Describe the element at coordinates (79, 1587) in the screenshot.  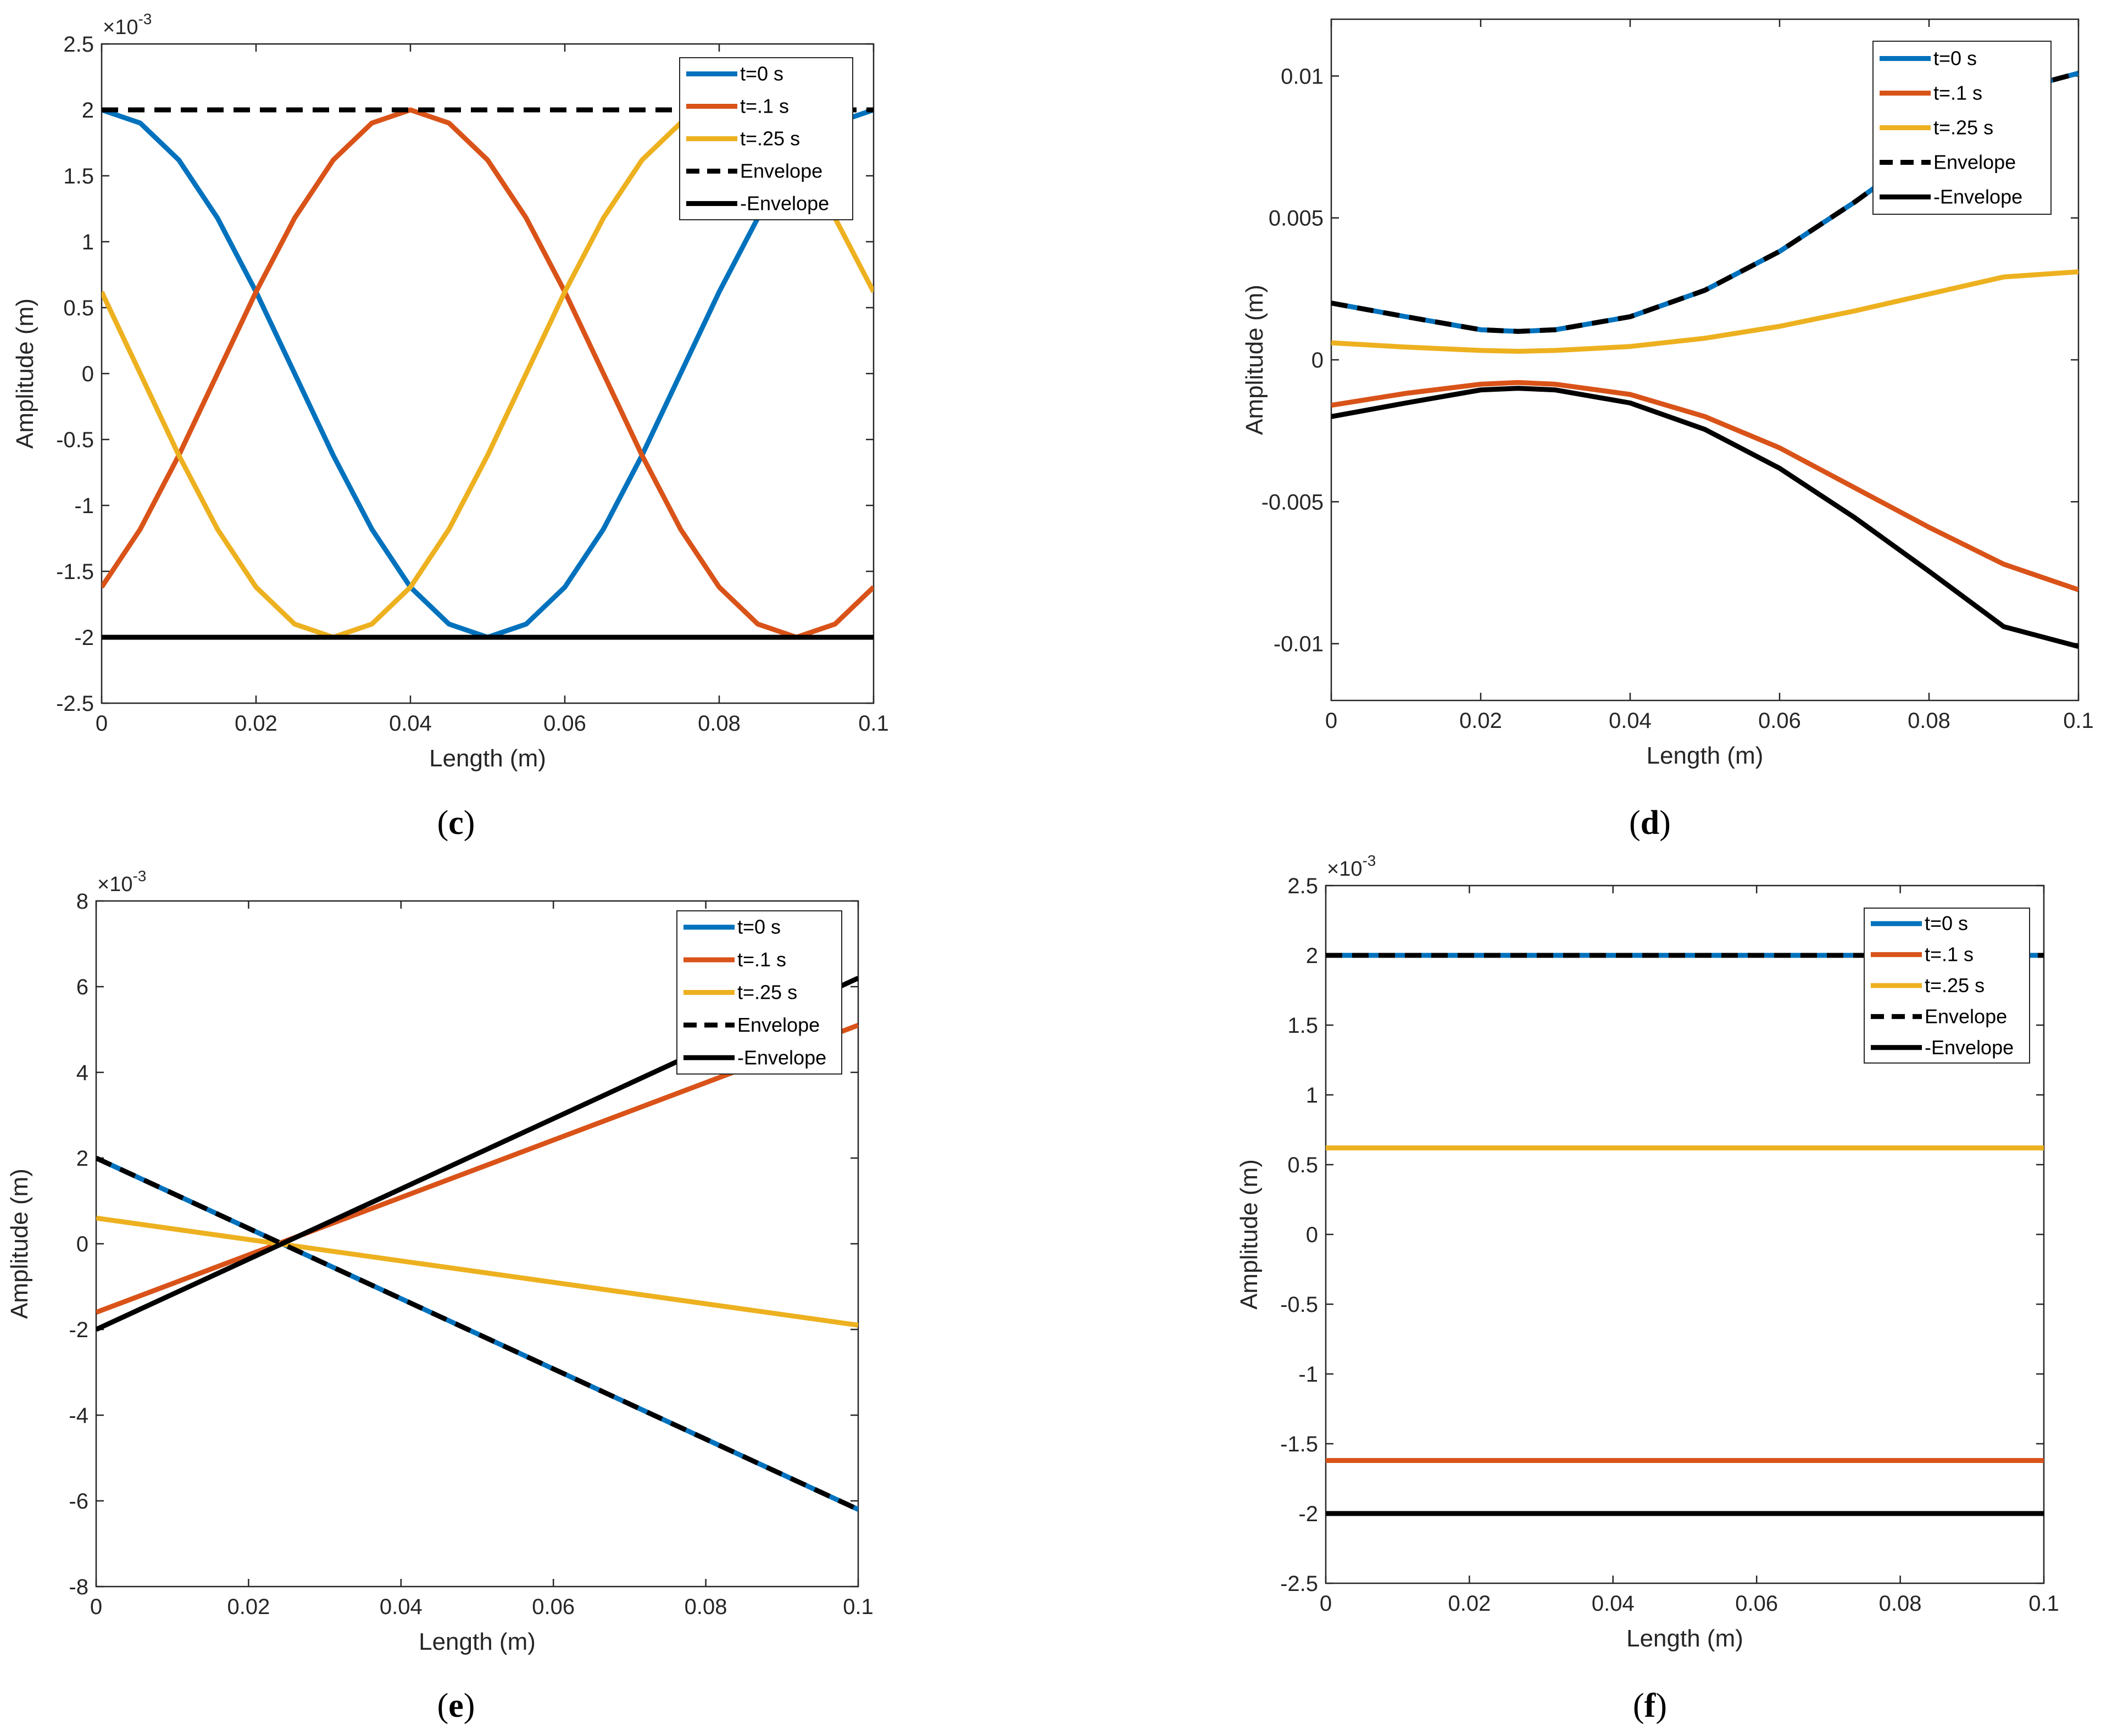
I see `y-tick-label: -8` at that location.